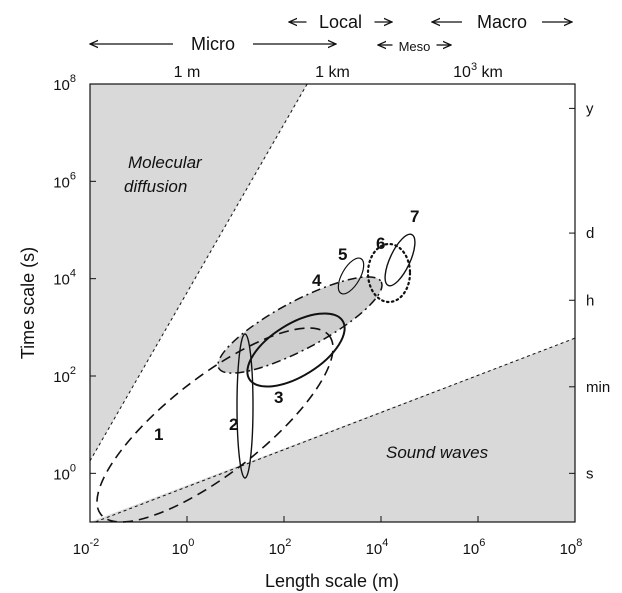 The width and height of the screenshot is (622, 593). I want to click on x-tick-label-0: 10⁻², so click(86, 547).